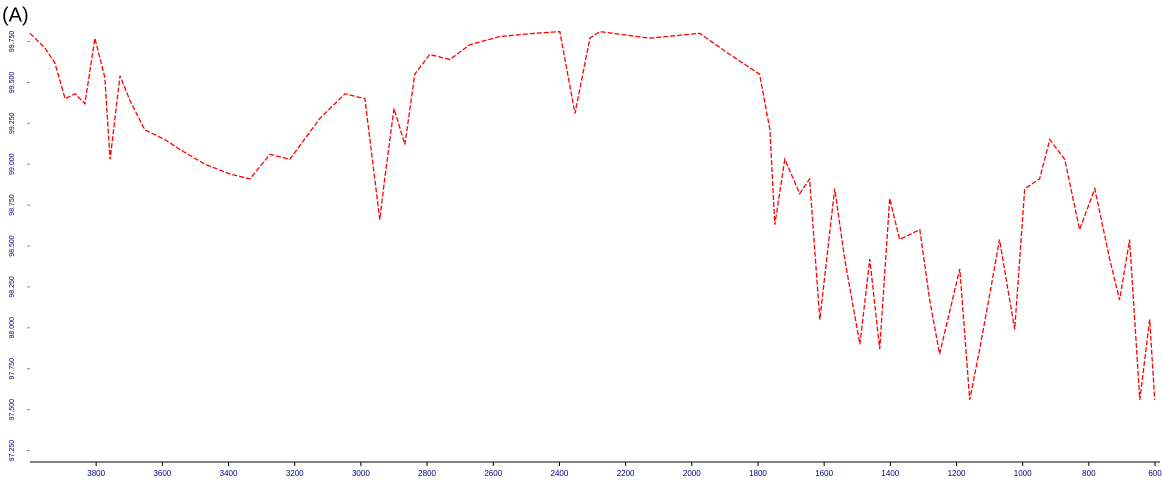 The width and height of the screenshot is (1162, 485). I want to click on x-tick-label: 2400, so click(560, 473).